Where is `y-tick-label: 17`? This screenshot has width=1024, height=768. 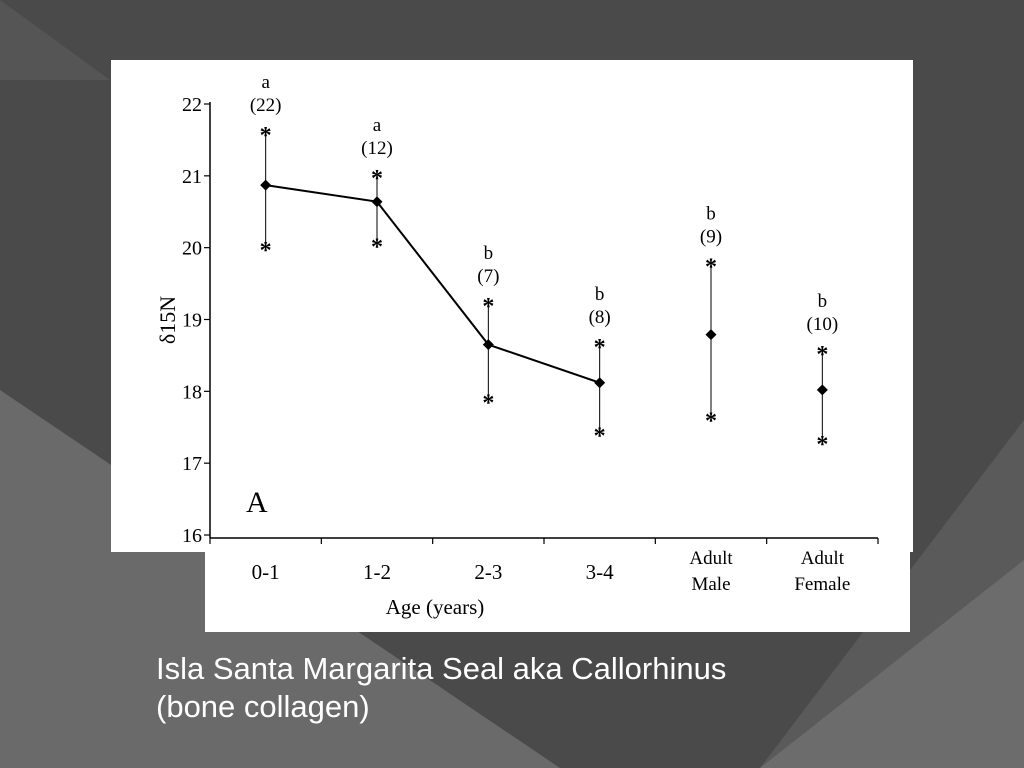 y-tick-label: 17 is located at coordinates (192, 464).